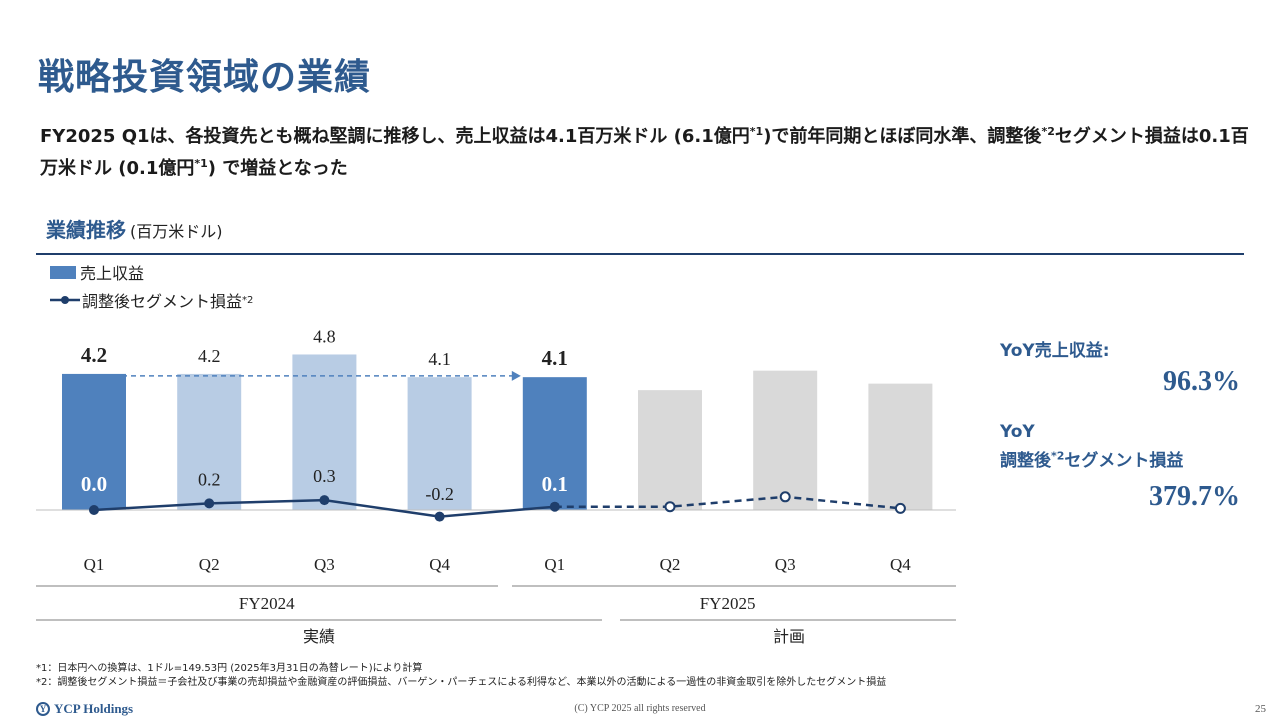 This screenshot has width=1280, height=720. What do you see at coordinates (63, 272) in the screenshot?
I see `legend-bar-swatch` at bounding box center [63, 272].